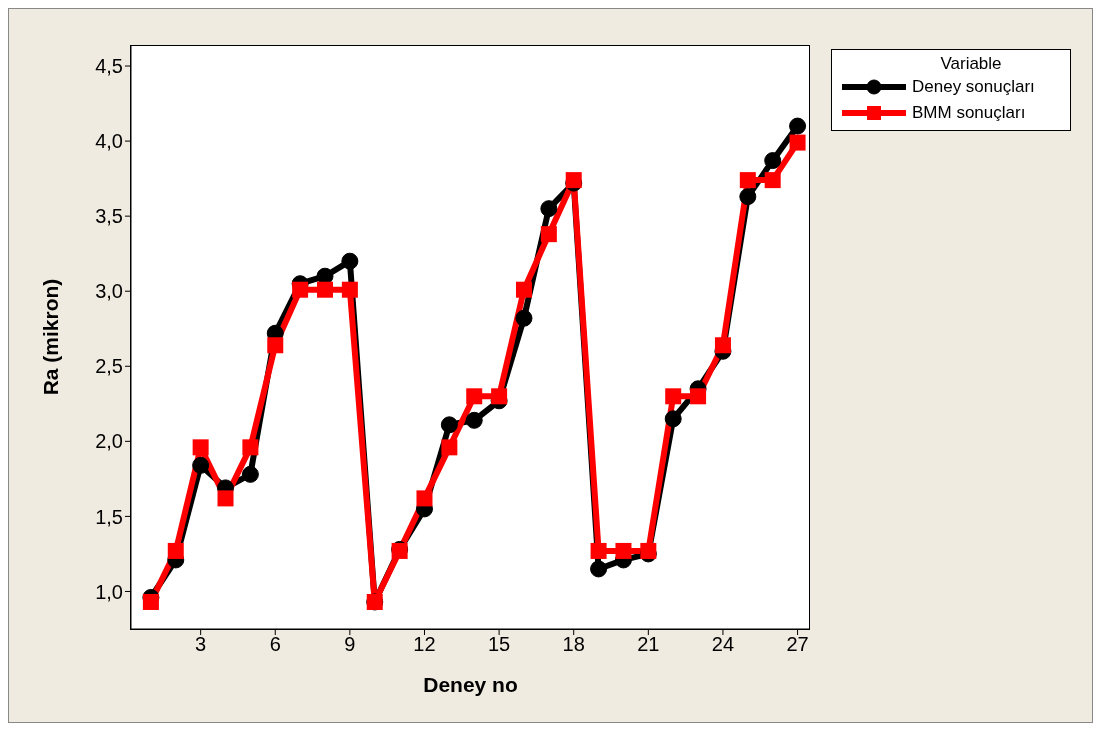 The width and height of the screenshot is (1101, 731). I want to click on x-tick-label: 12, so click(424, 644).